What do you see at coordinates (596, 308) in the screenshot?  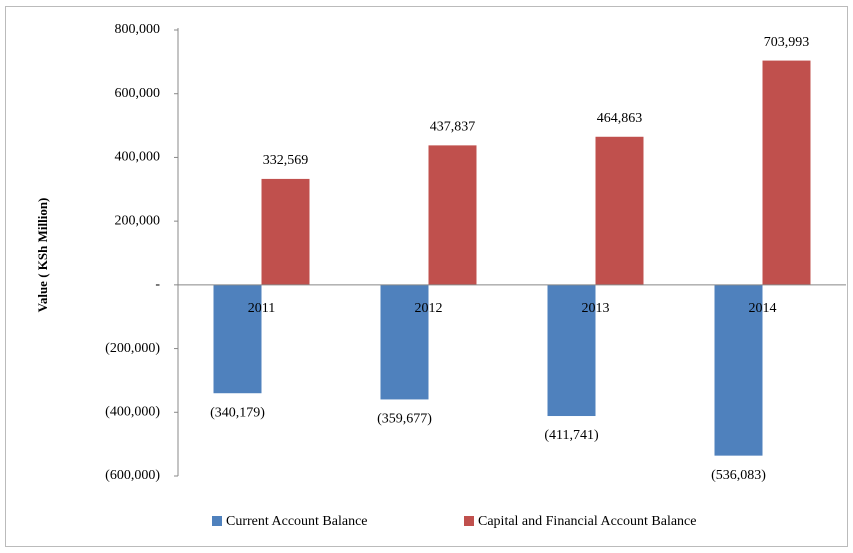 I see `x-tick-label: 2013` at bounding box center [596, 308].